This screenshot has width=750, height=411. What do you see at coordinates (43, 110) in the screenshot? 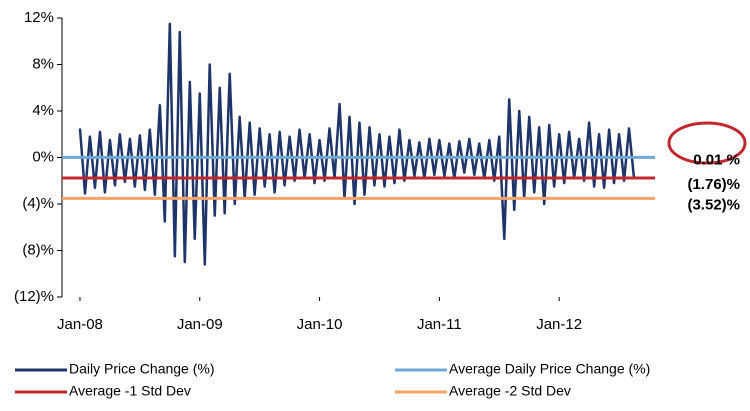
I see `y-tick-label: 4%` at bounding box center [43, 110].